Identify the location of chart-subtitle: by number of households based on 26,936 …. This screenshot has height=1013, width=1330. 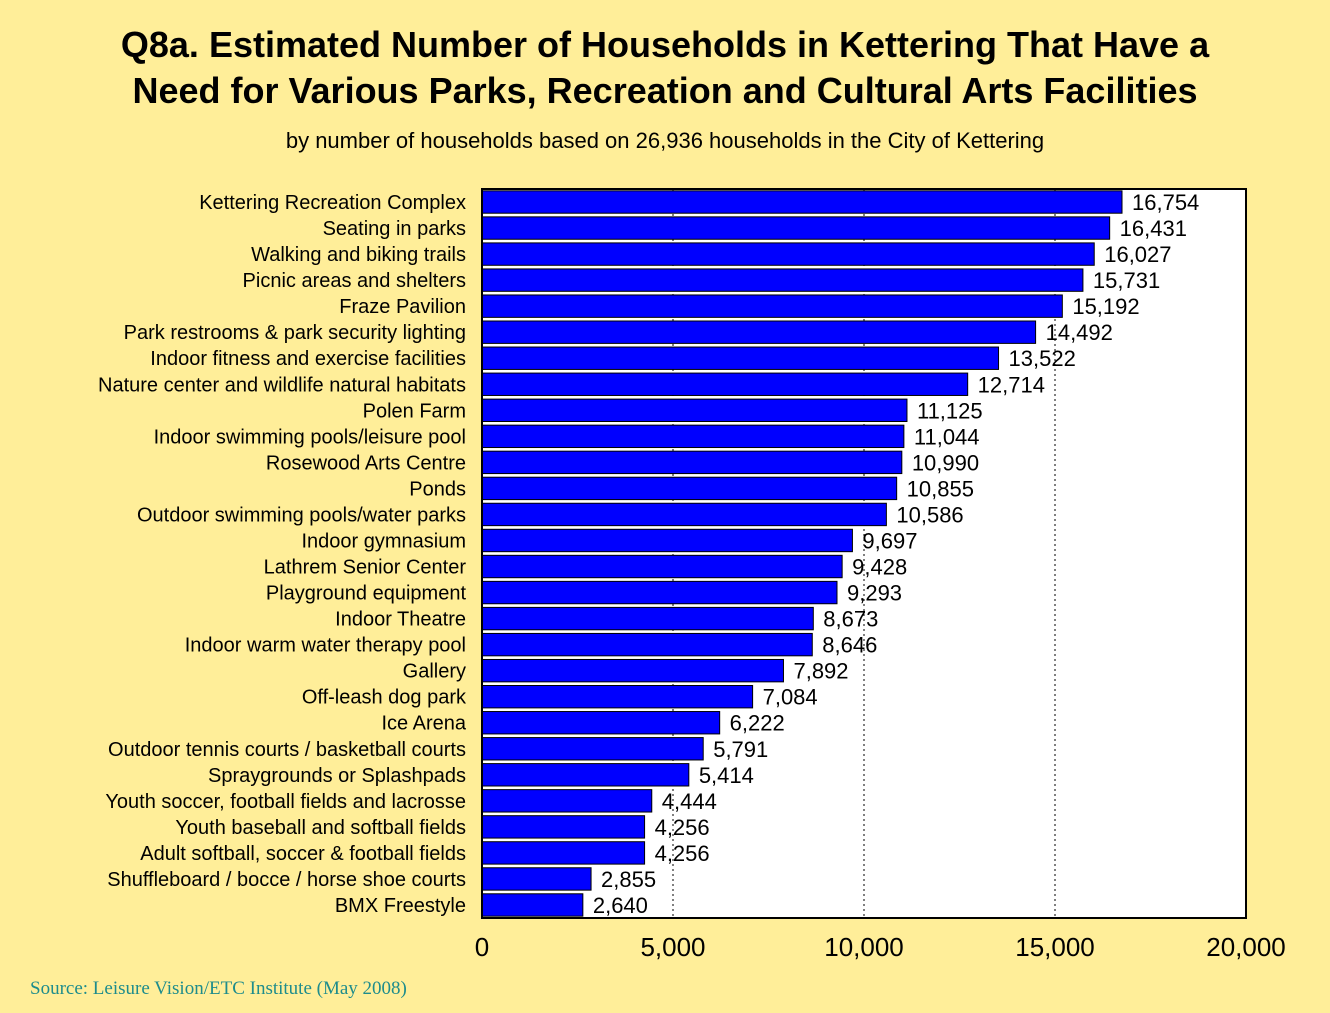
(665, 140).